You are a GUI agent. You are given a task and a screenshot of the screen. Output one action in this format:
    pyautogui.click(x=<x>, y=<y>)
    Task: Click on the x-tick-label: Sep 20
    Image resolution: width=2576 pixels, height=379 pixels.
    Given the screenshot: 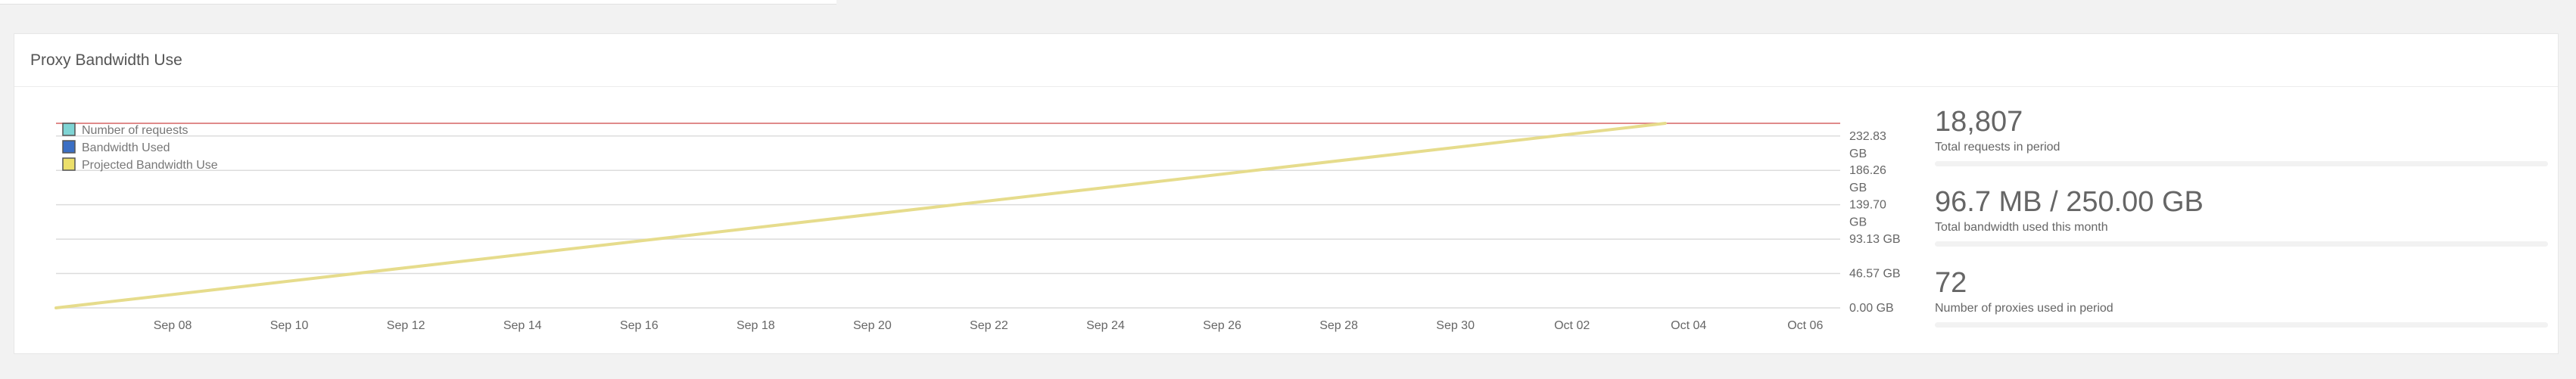 What is the action you would take?
    pyautogui.click(x=872, y=325)
    